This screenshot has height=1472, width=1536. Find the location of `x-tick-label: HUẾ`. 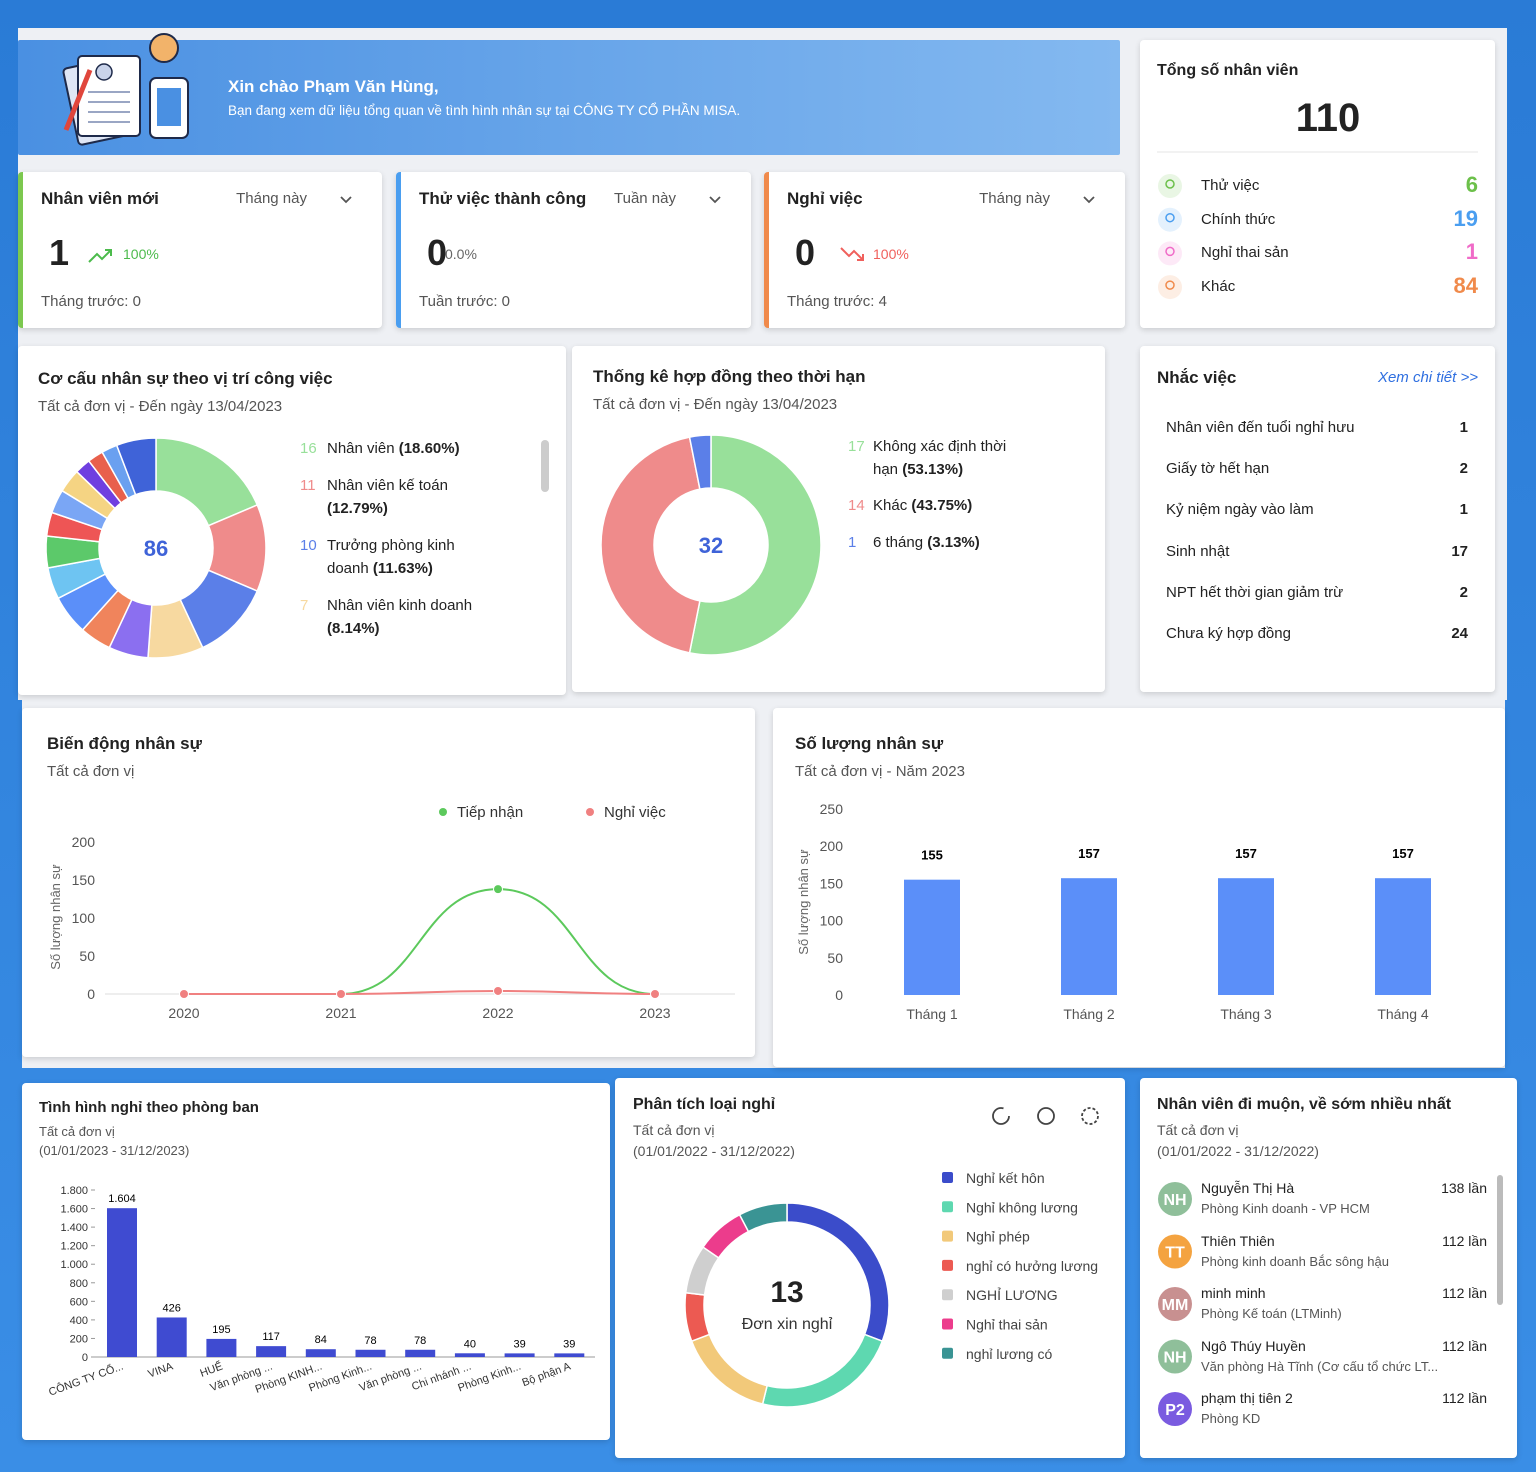

x-tick-label: HUẾ is located at coordinates (211, 1370).